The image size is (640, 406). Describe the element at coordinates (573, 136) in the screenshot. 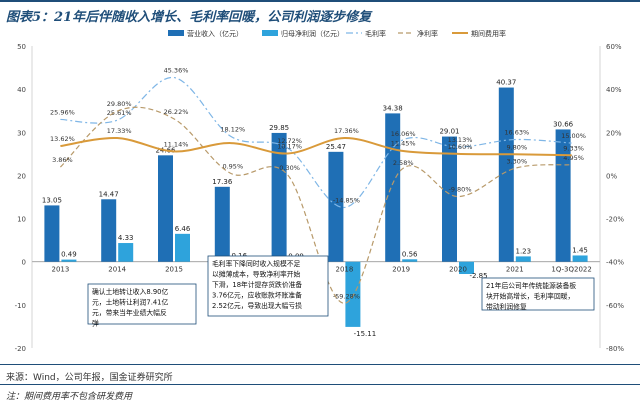

I see `line-label: 15.00%` at that location.